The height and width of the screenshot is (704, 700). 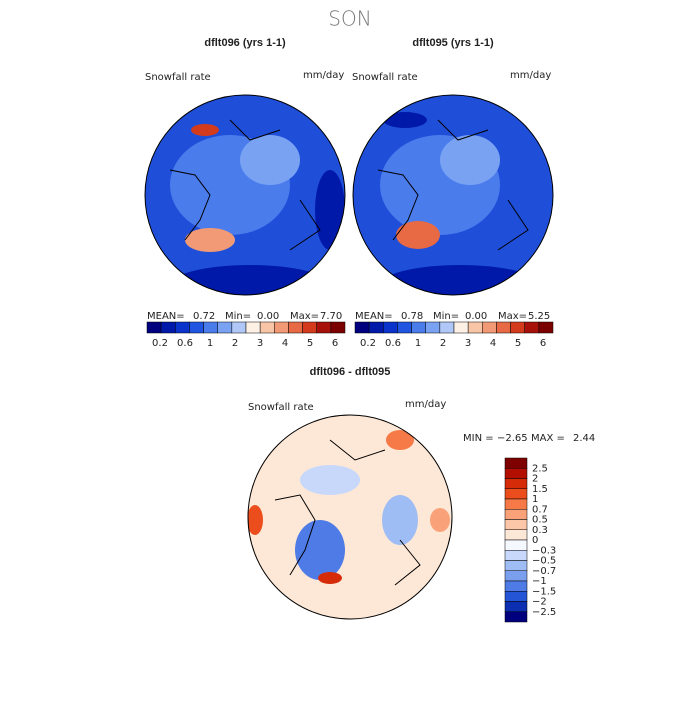 What do you see at coordinates (535, 540) in the screenshot?
I see `colorbar-label: 0` at bounding box center [535, 540].